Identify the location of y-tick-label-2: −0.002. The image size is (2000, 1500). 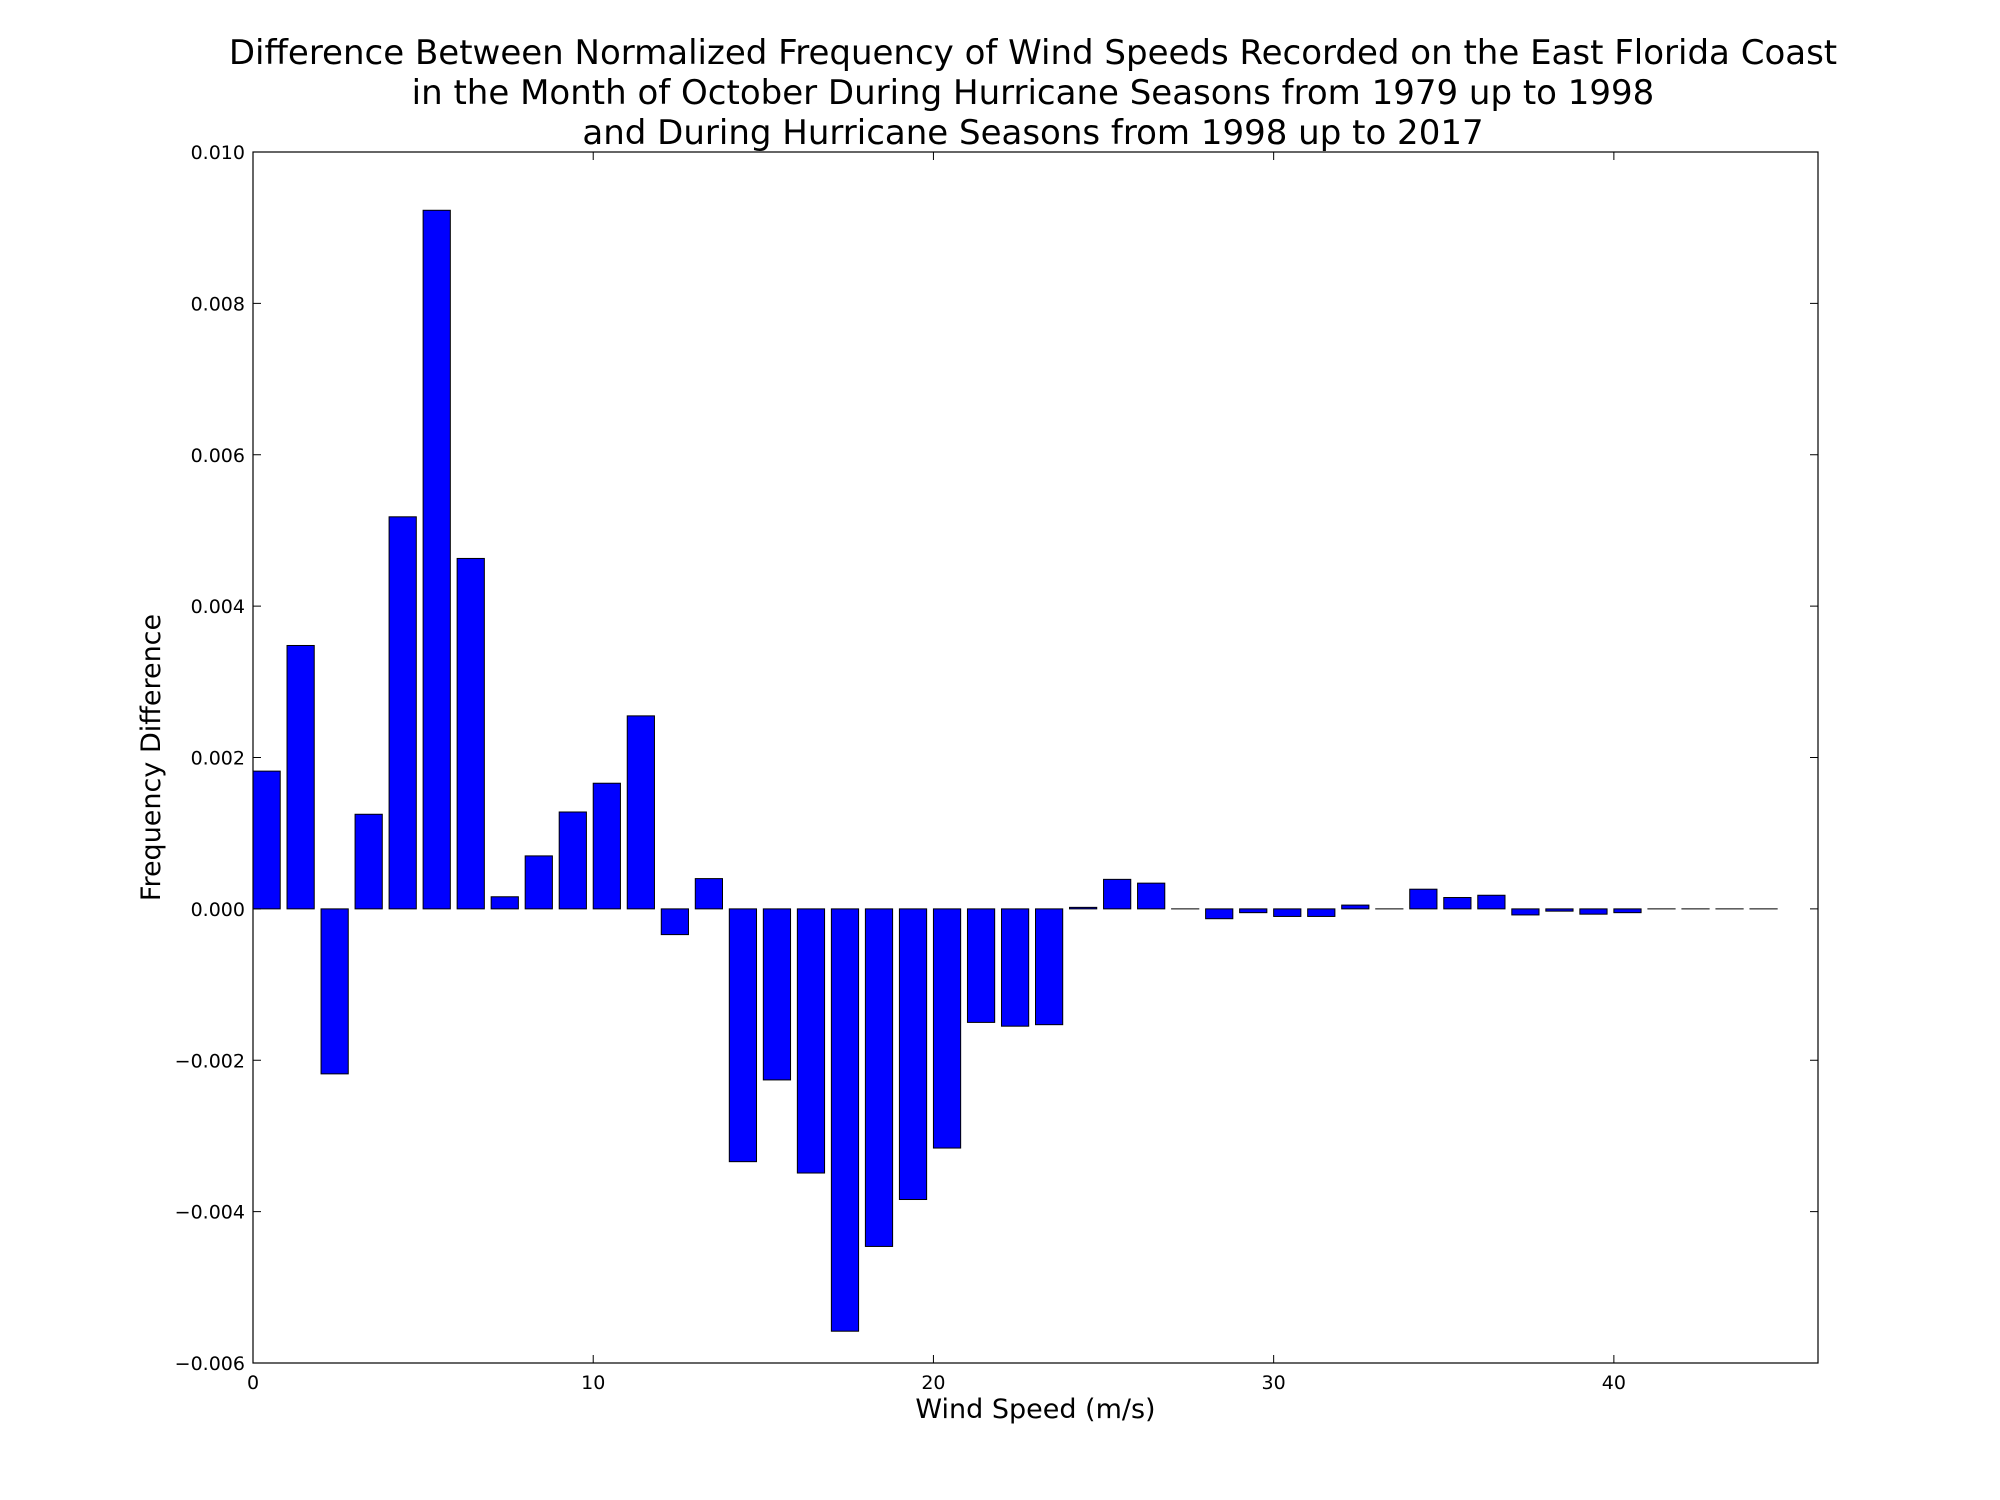
(210, 1061).